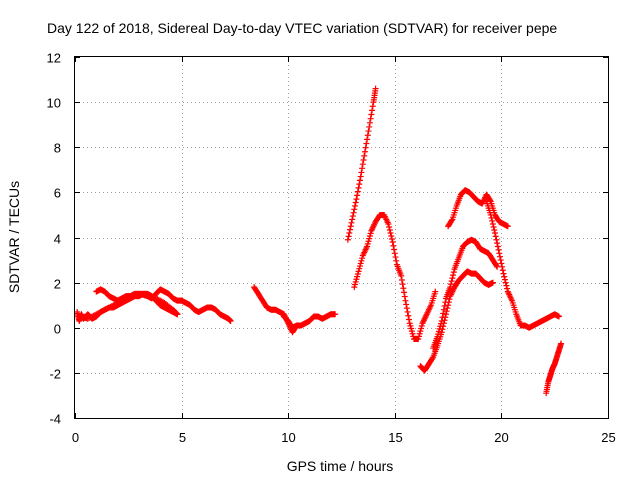  What do you see at coordinates (57, 329) in the screenshot?
I see `y-tick-label: 0` at bounding box center [57, 329].